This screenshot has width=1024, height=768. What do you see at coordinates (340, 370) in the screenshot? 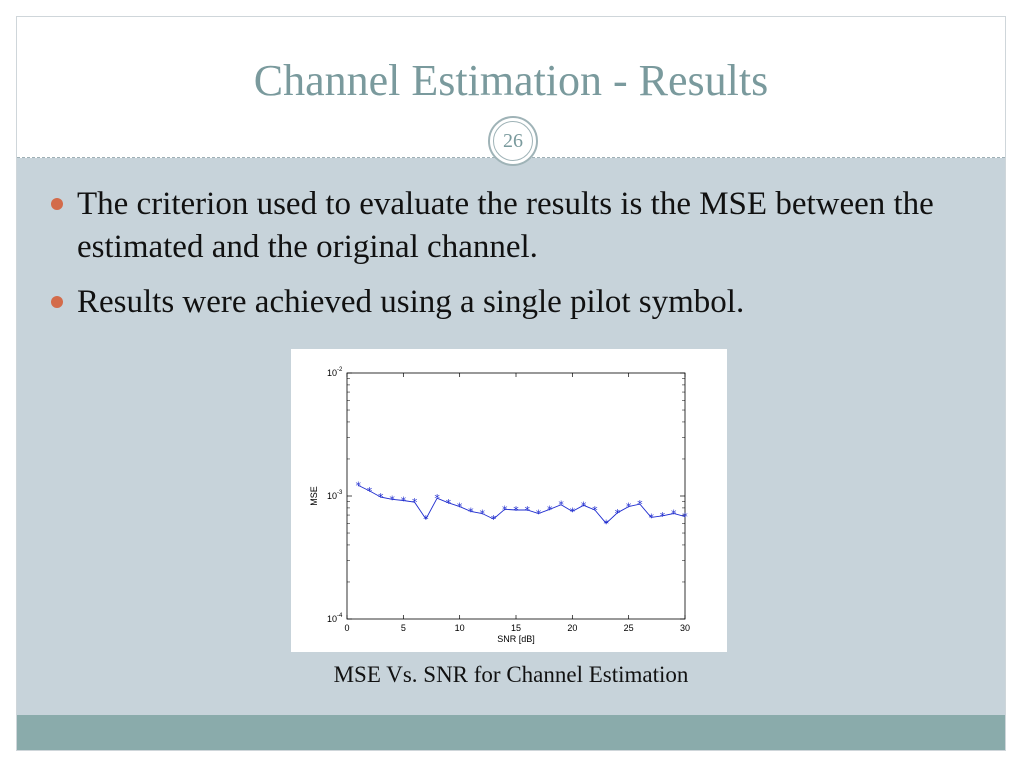
I see `y-tick-exponent: -2` at bounding box center [340, 370].